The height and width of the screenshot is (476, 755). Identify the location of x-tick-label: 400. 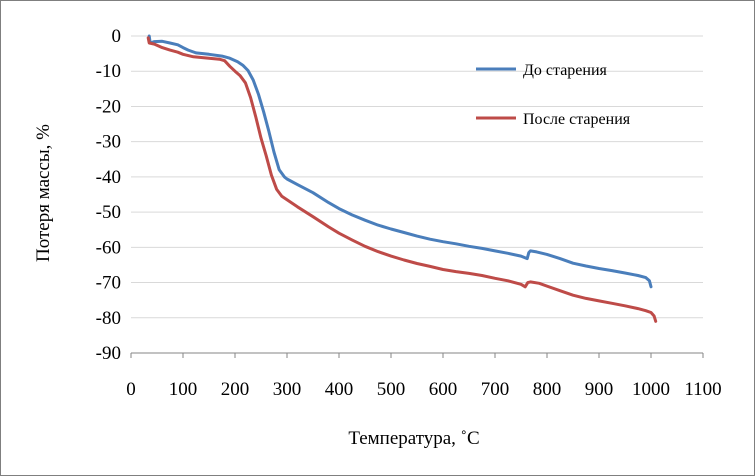
(339, 389).